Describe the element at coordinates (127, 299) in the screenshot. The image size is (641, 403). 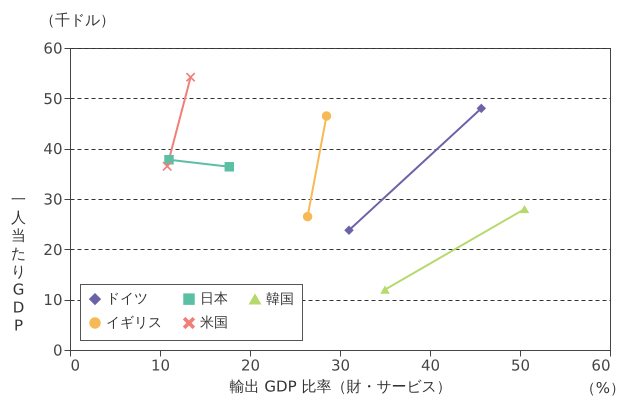
I see `legend-label: ドイツ` at that location.